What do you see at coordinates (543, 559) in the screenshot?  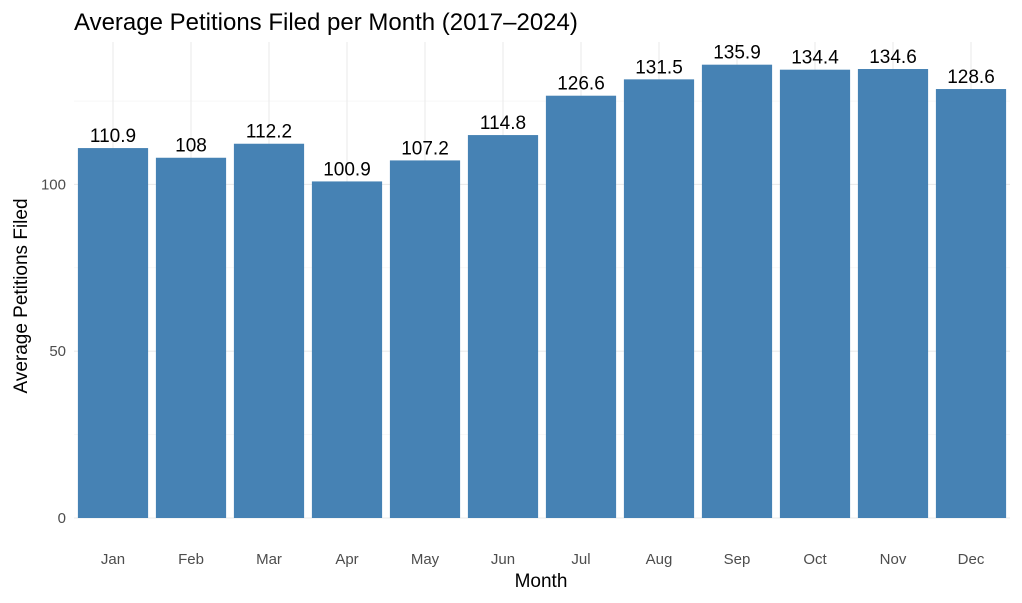 I see `x-axis-ticks: Jan Feb Mar Apr May Jun Jul Aug Sep Oct Nov Dec` at bounding box center [543, 559].